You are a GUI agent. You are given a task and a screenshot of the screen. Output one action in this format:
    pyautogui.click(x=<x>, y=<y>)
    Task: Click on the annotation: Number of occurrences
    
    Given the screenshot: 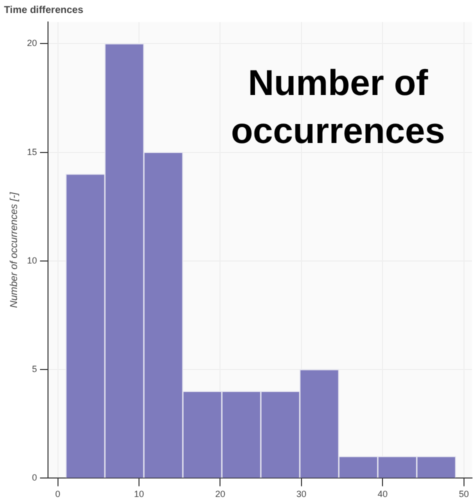 What is the action you would take?
    pyautogui.click(x=338, y=106)
    